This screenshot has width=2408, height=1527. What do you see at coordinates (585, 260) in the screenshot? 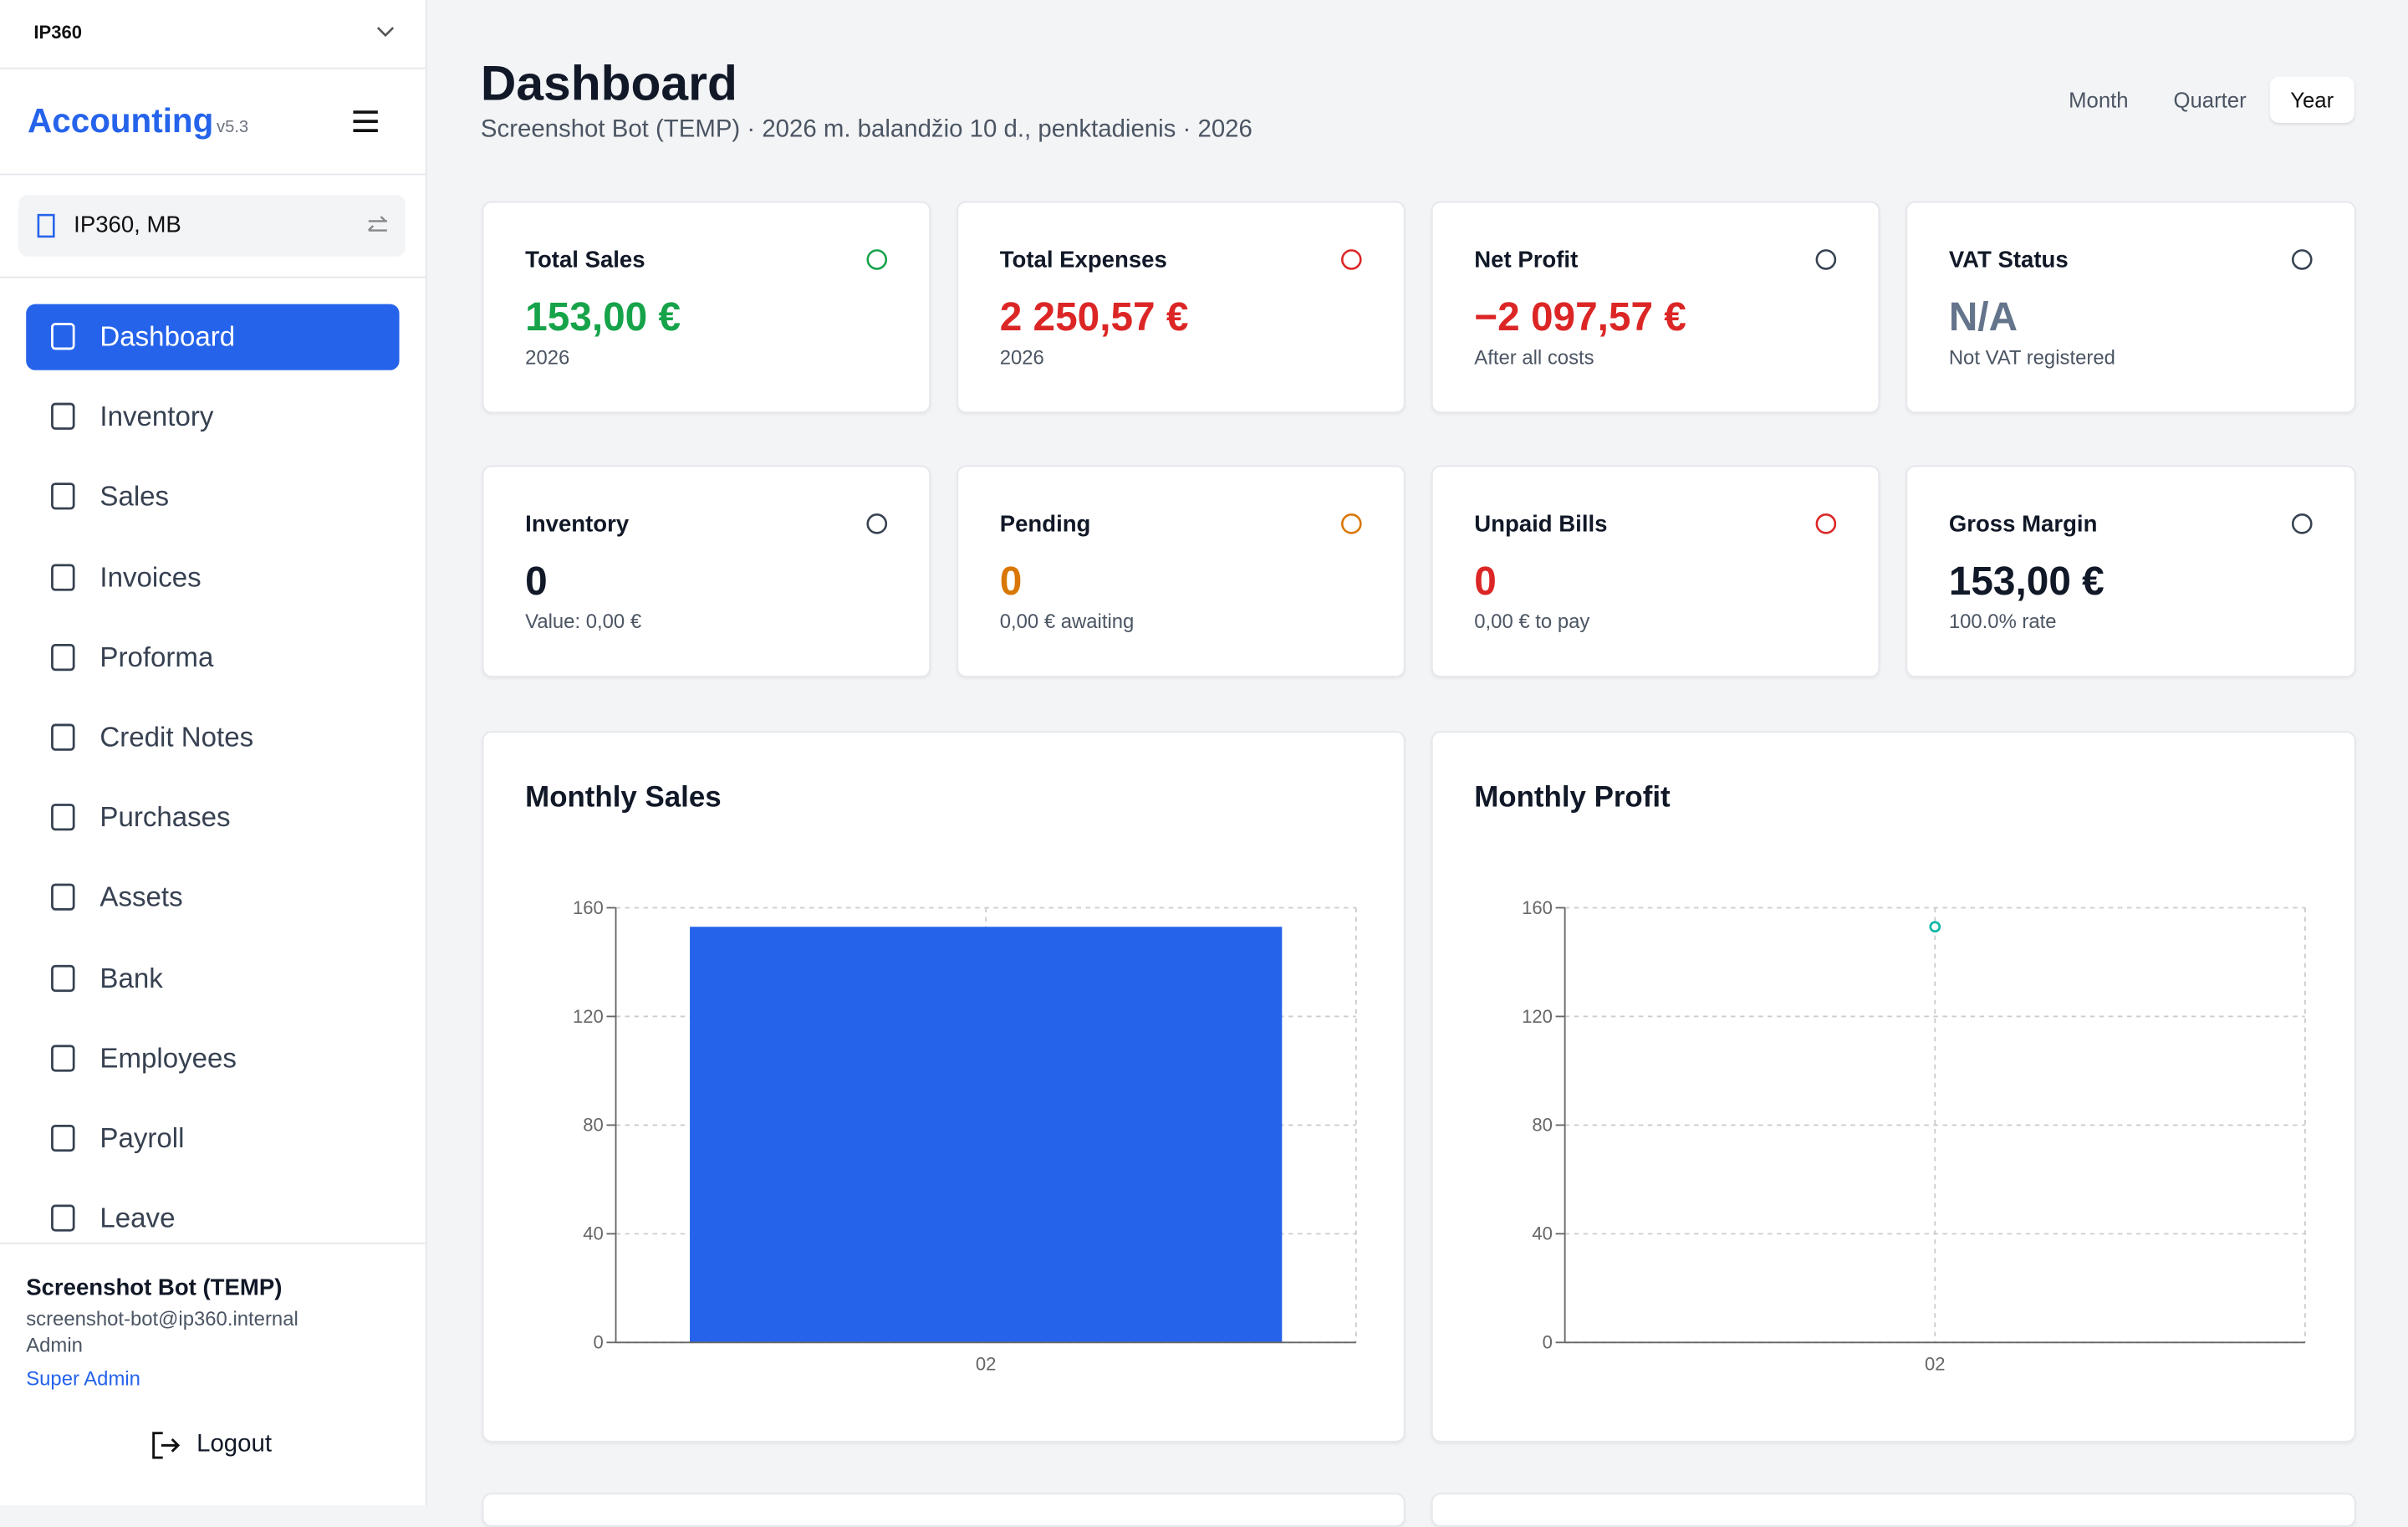
I see `card-title: Total Sales` at bounding box center [585, 260].